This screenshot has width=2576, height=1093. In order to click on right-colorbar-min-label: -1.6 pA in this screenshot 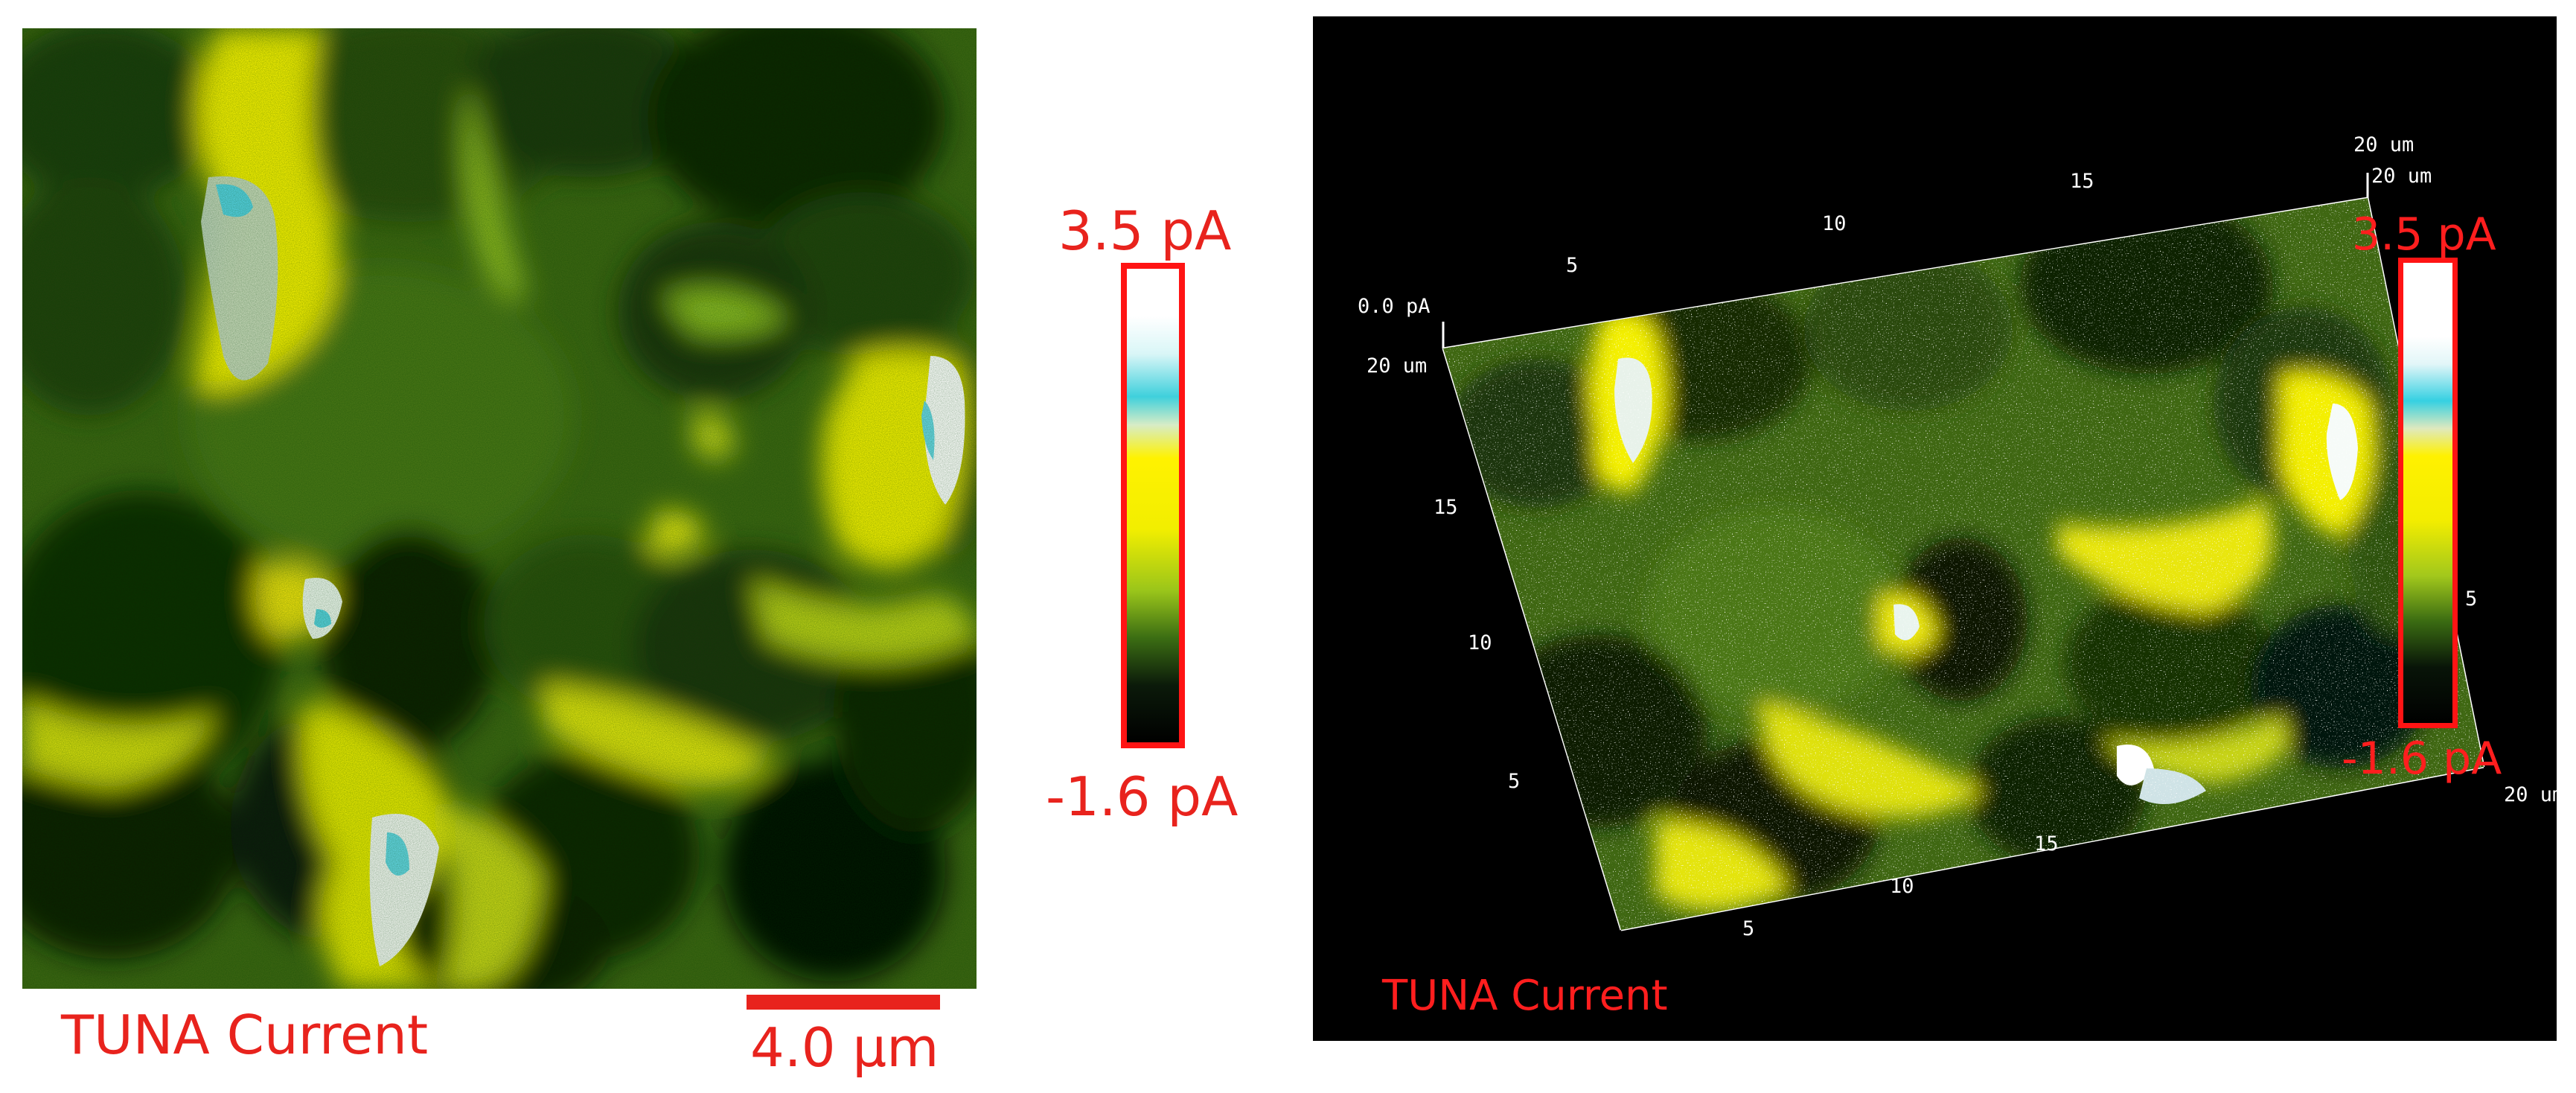, I will do `click(2422, 759)`.